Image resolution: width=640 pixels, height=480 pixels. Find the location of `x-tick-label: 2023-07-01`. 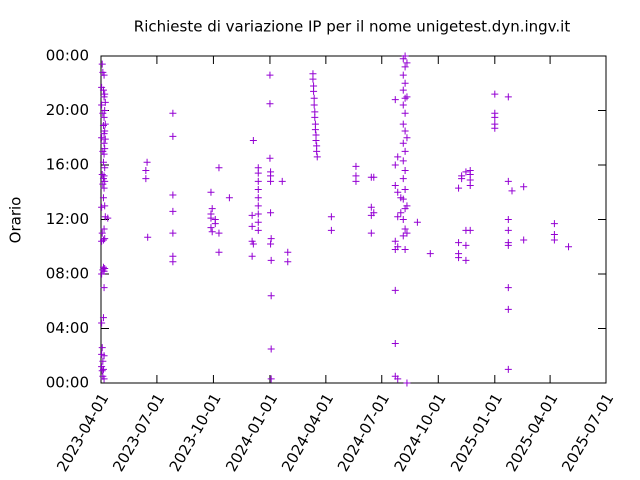

x-tick-label: 2023-07-01 is located at coordinates (138, 432).